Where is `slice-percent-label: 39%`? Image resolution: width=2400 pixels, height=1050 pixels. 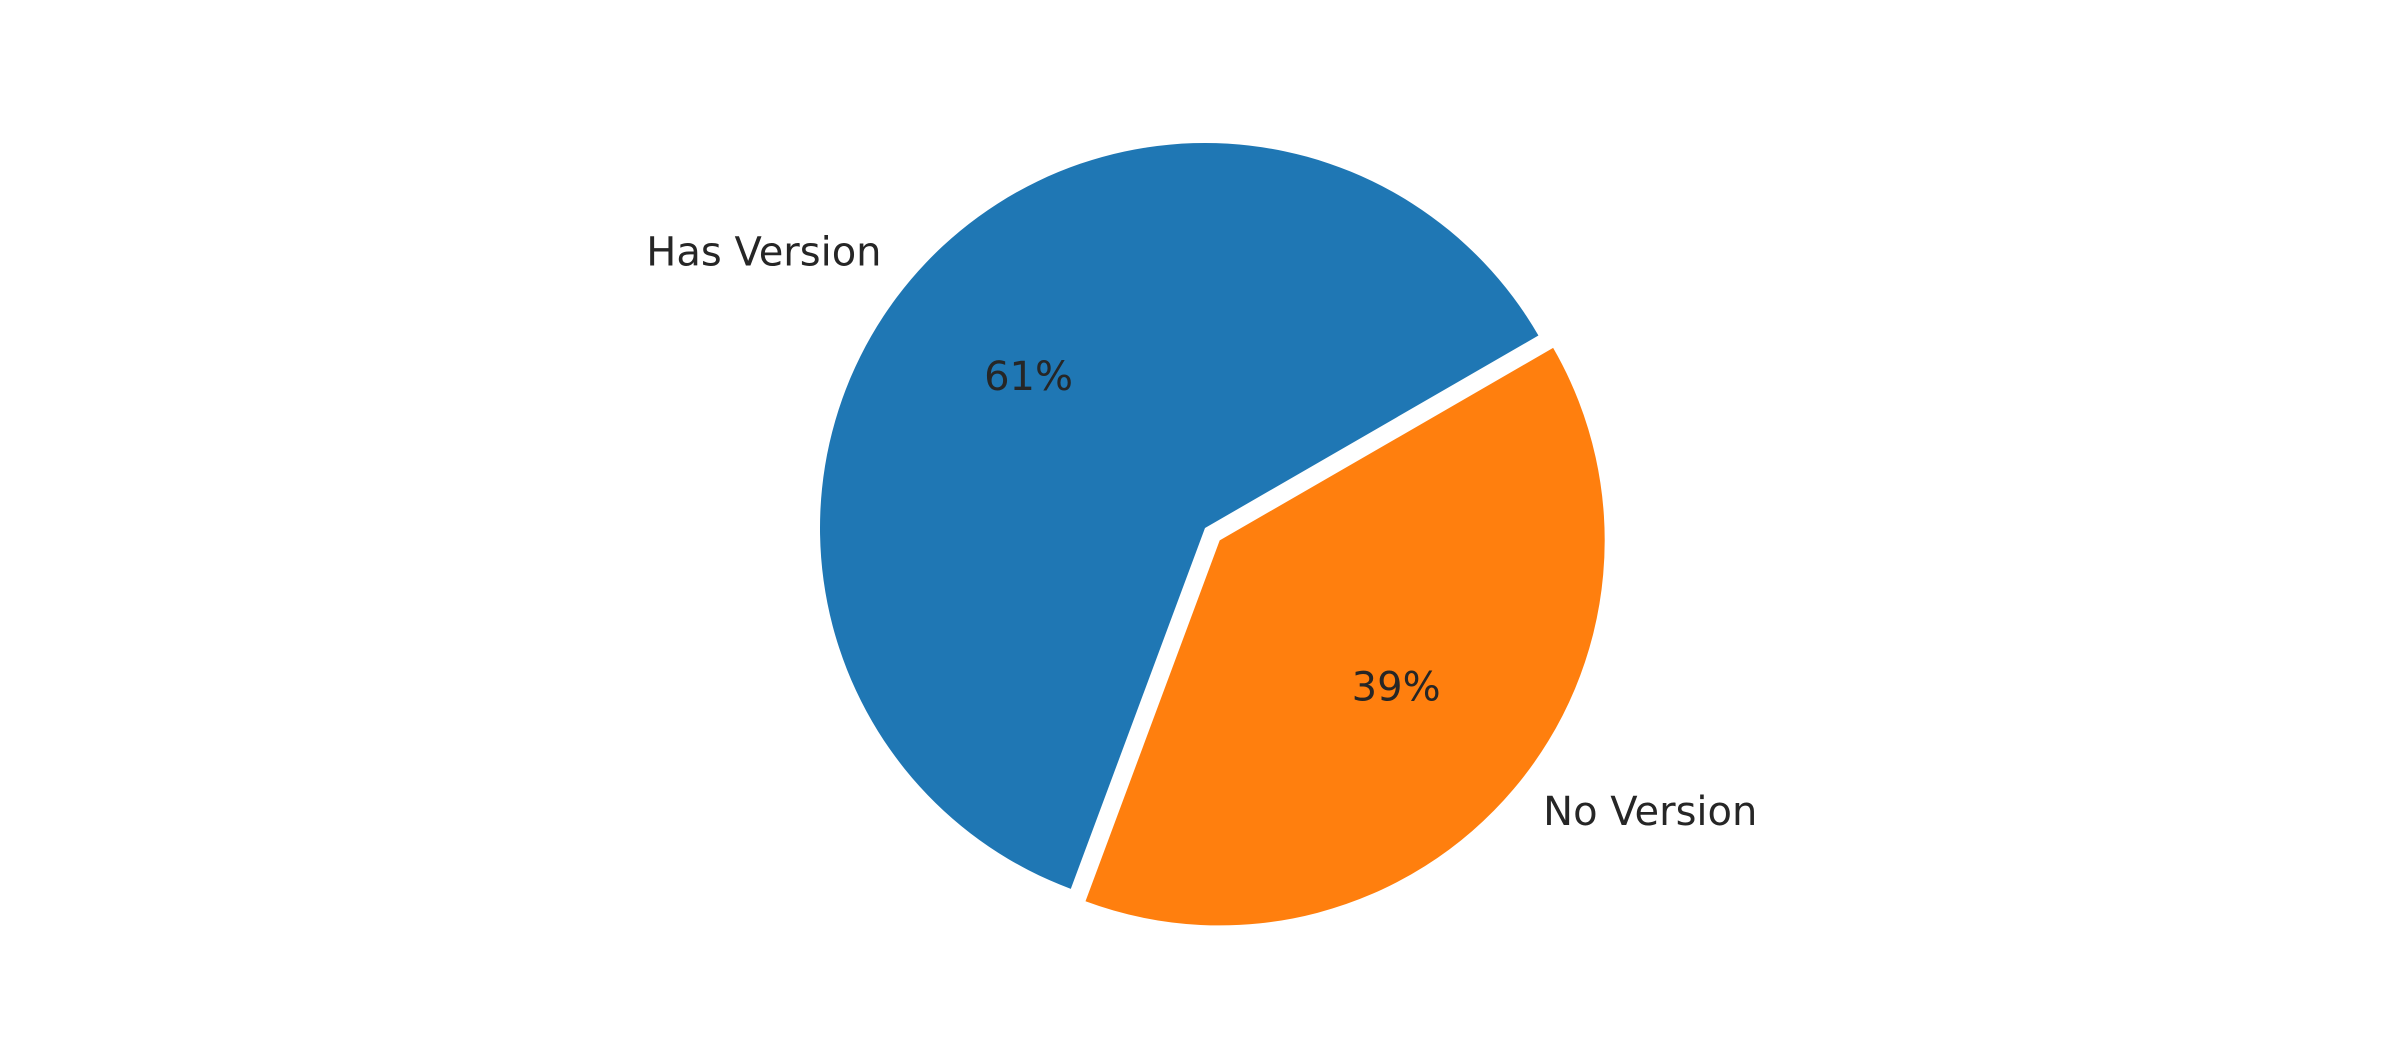
slice-percent-label: 39% is located at coordinates (1396, 688).